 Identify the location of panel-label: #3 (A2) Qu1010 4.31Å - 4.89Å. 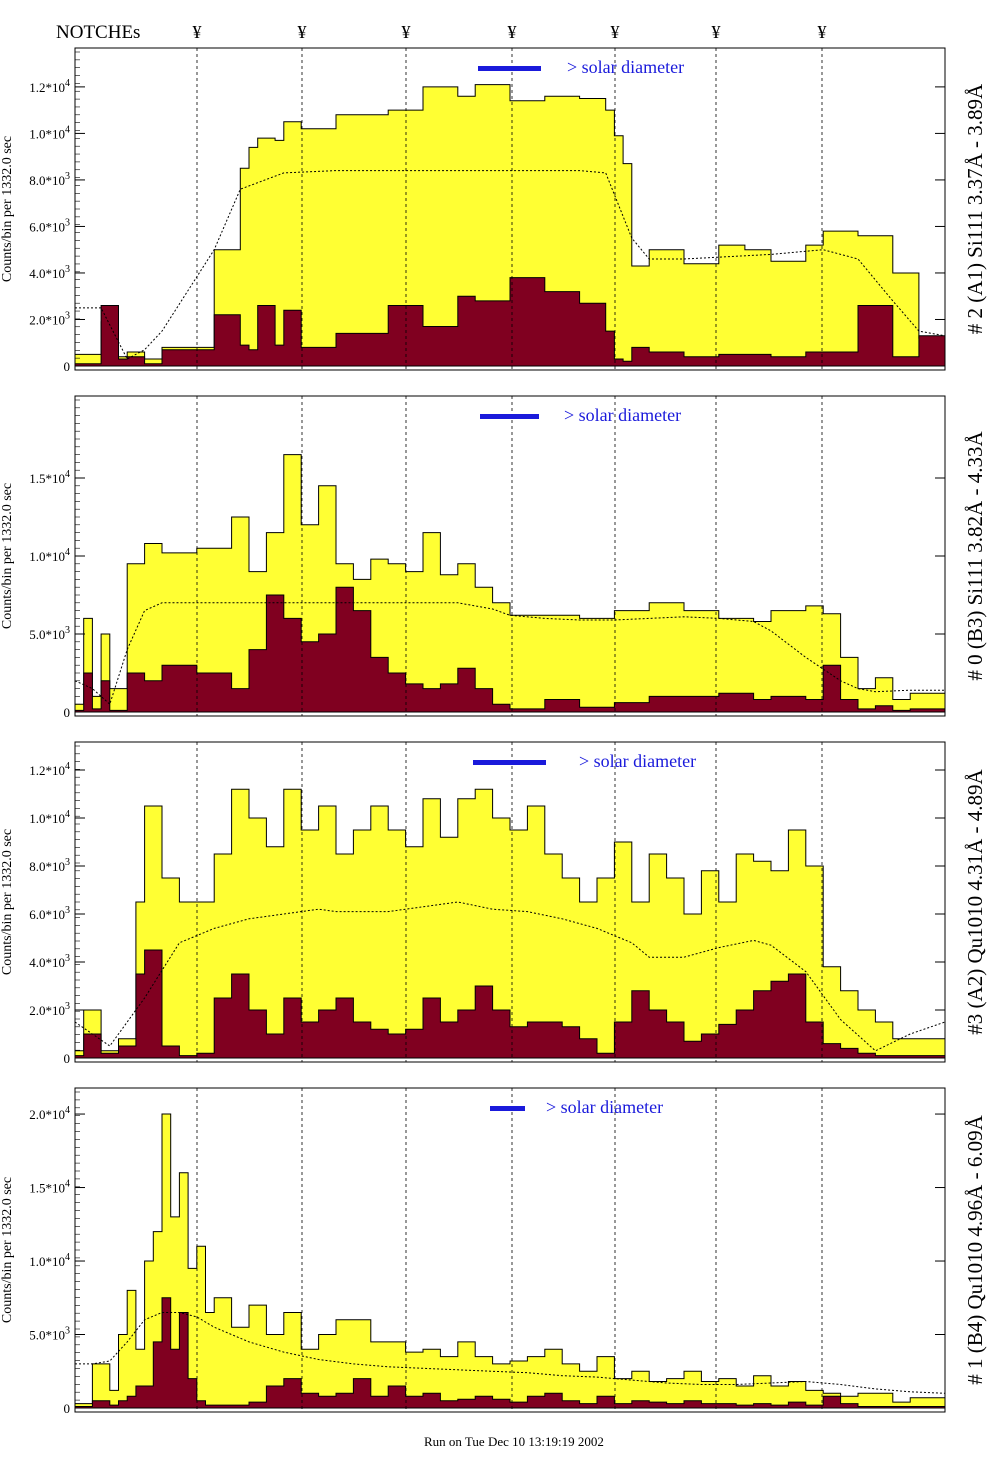
(975, 901).